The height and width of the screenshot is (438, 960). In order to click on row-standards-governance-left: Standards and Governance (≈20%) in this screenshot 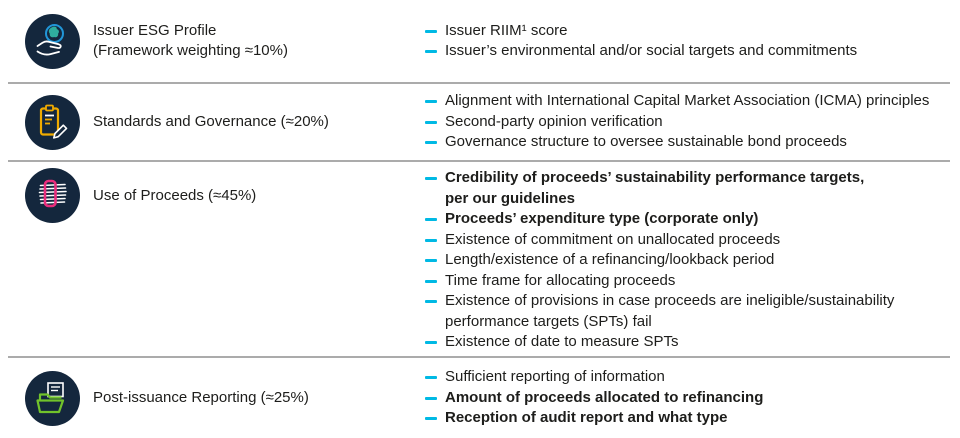, I will do `click(212, 122)`.